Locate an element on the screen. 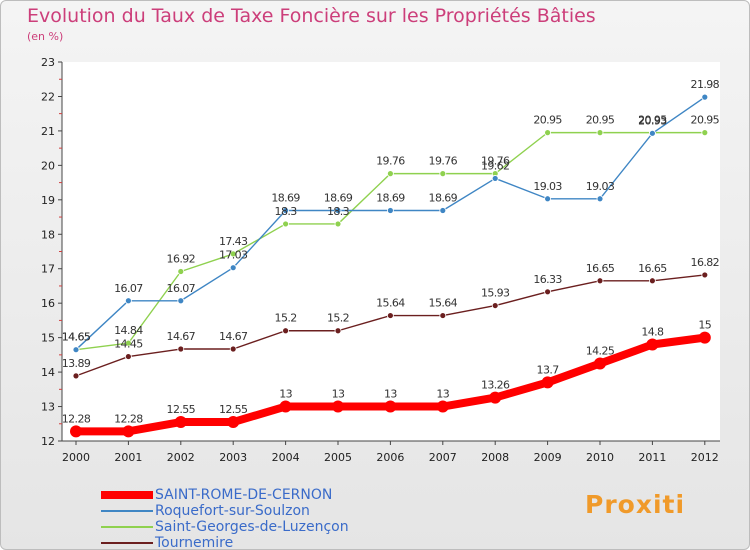 The width and height of the screenshot is (750, 550). legend-entry: Saint-Georges-de-Luzençon is located at coordinates (225, 527).